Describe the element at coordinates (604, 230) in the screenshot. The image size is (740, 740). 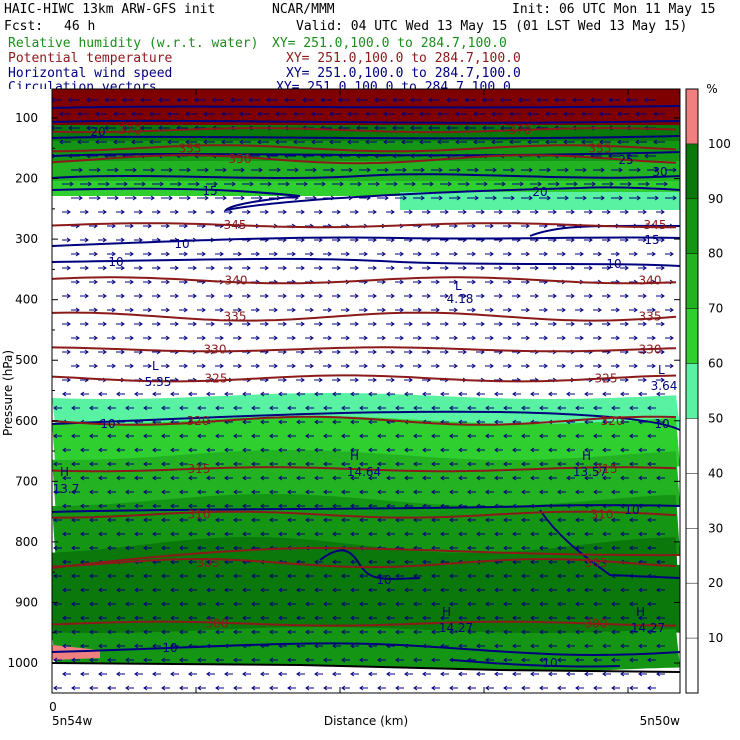
I see `wind-contour-15b` at that location.